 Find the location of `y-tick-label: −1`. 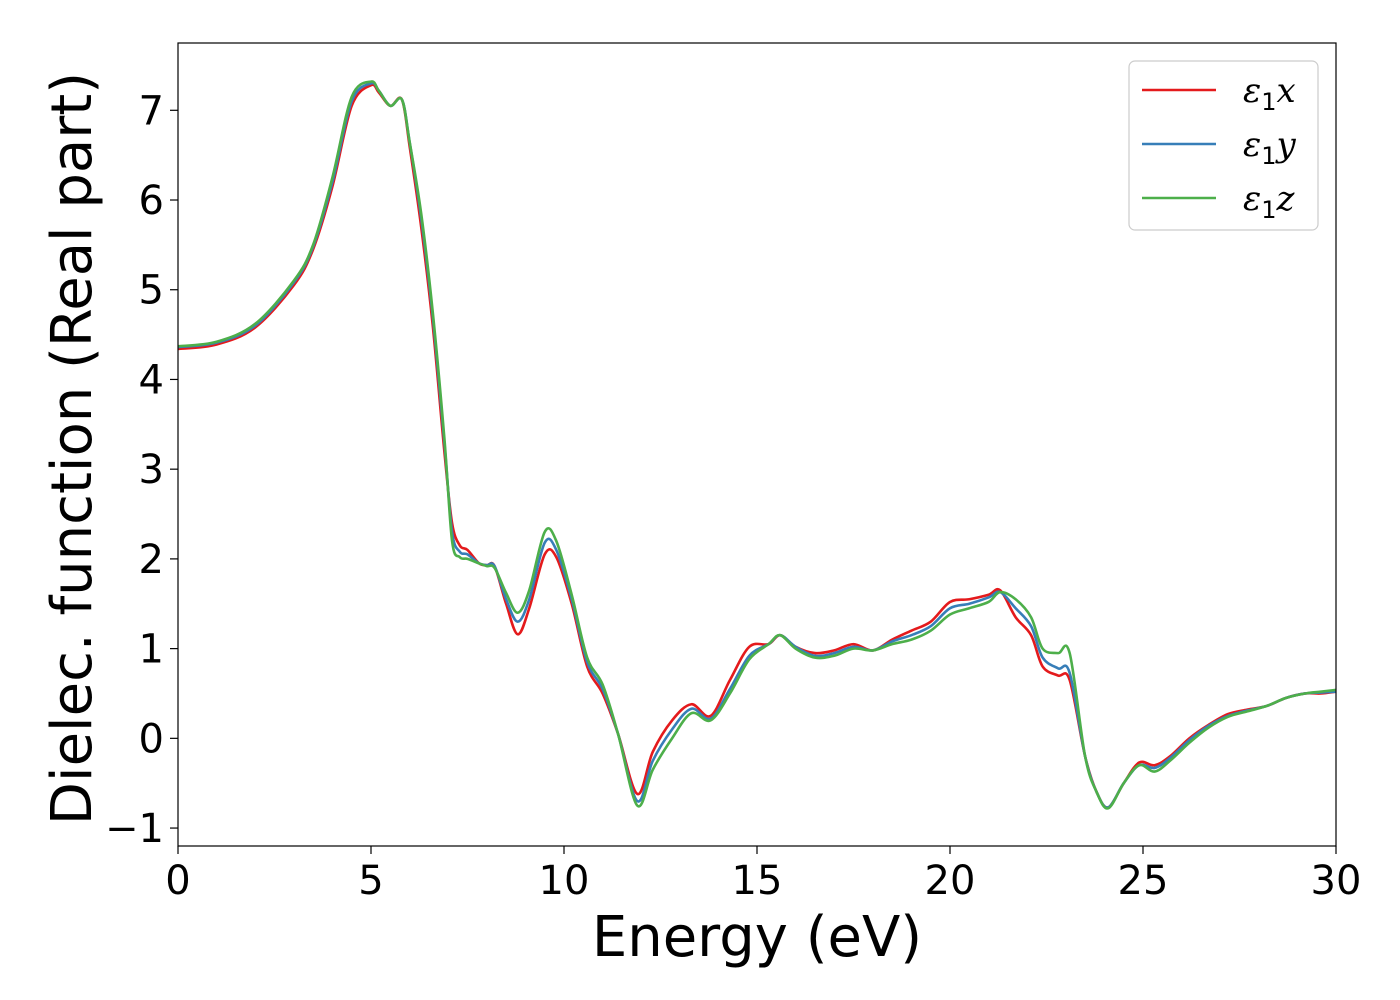

y-tick-label: −1 is located at coordinates (134, 829).